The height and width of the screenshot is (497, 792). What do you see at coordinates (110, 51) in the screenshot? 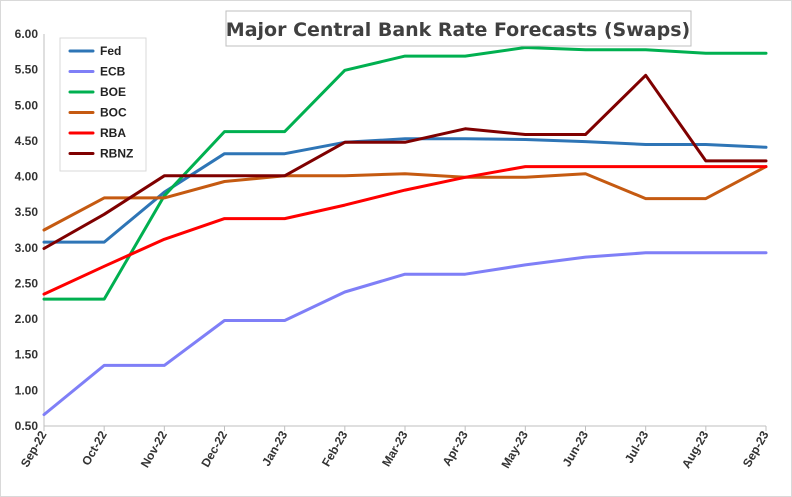
I see `legend-label-fed: Fed` at bounding box center [110, 51].